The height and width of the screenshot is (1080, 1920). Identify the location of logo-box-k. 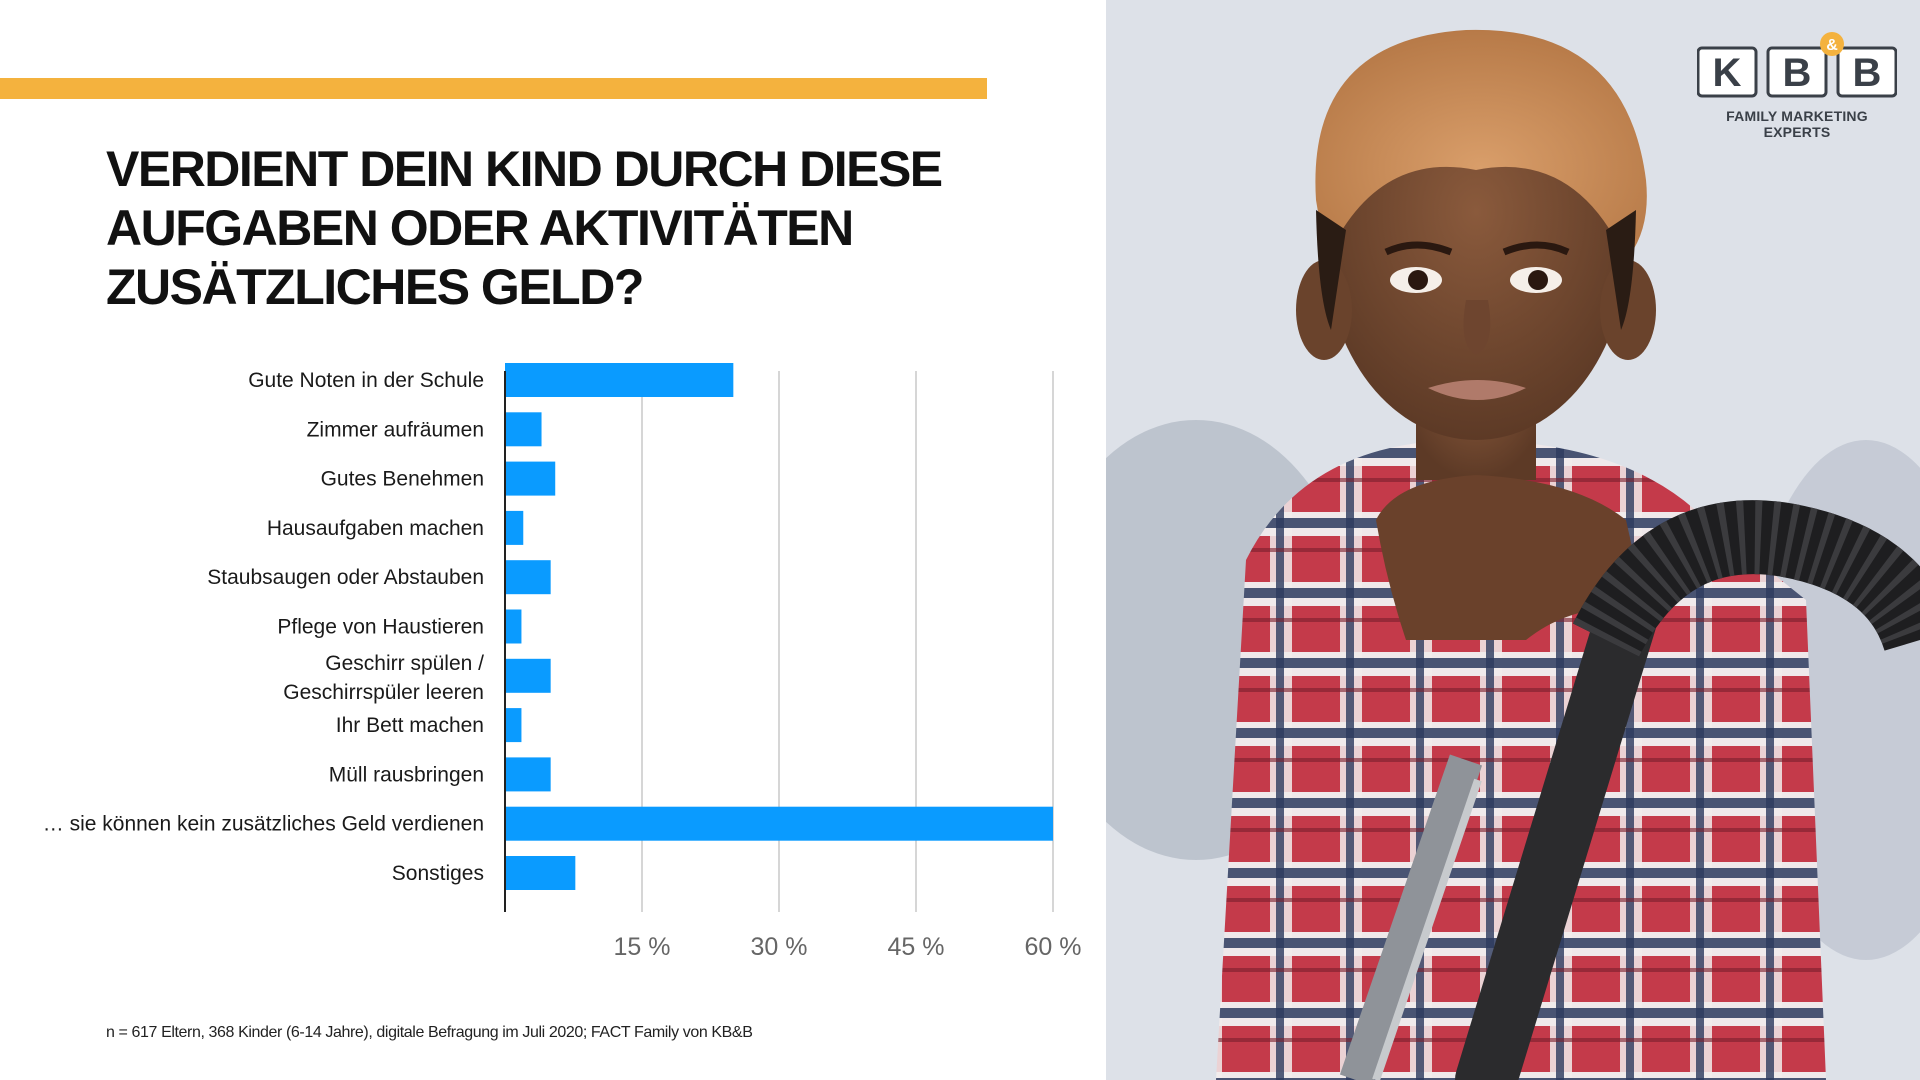
(1727, 72).